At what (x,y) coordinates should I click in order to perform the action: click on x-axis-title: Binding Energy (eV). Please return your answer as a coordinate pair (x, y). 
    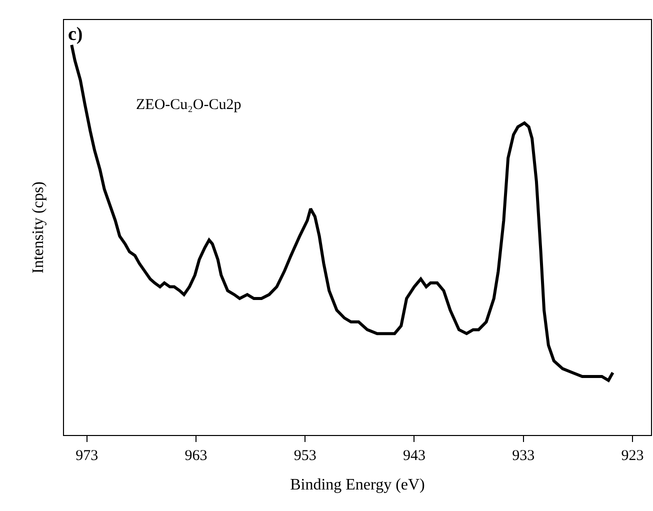
    Looking at the image, I should click on (357, 485).